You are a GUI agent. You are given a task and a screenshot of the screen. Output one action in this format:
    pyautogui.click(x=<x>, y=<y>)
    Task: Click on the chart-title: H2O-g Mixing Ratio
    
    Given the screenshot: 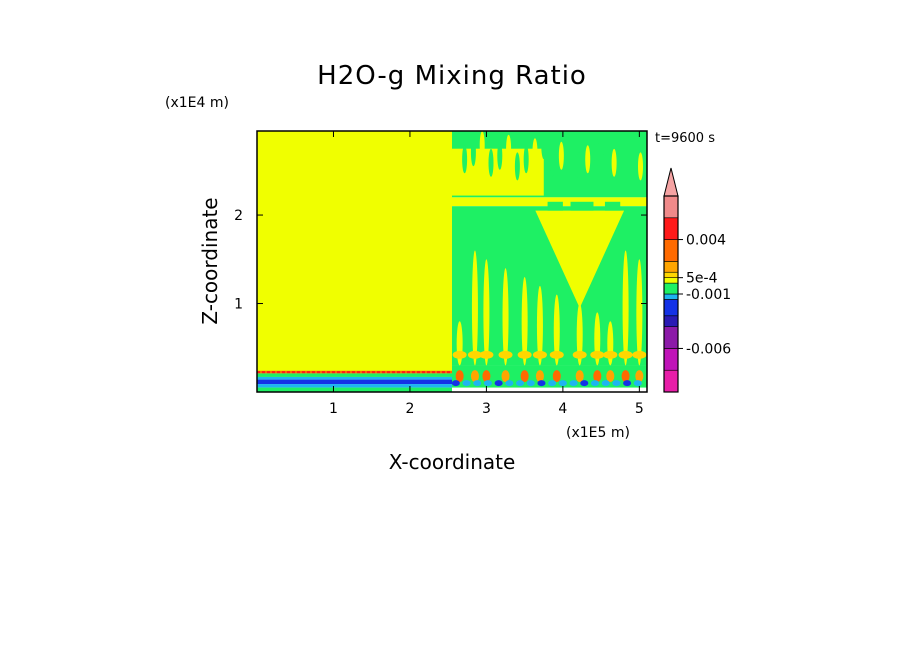 What is the action you would take?
    pyautogui.click(x=452, y=76)
    